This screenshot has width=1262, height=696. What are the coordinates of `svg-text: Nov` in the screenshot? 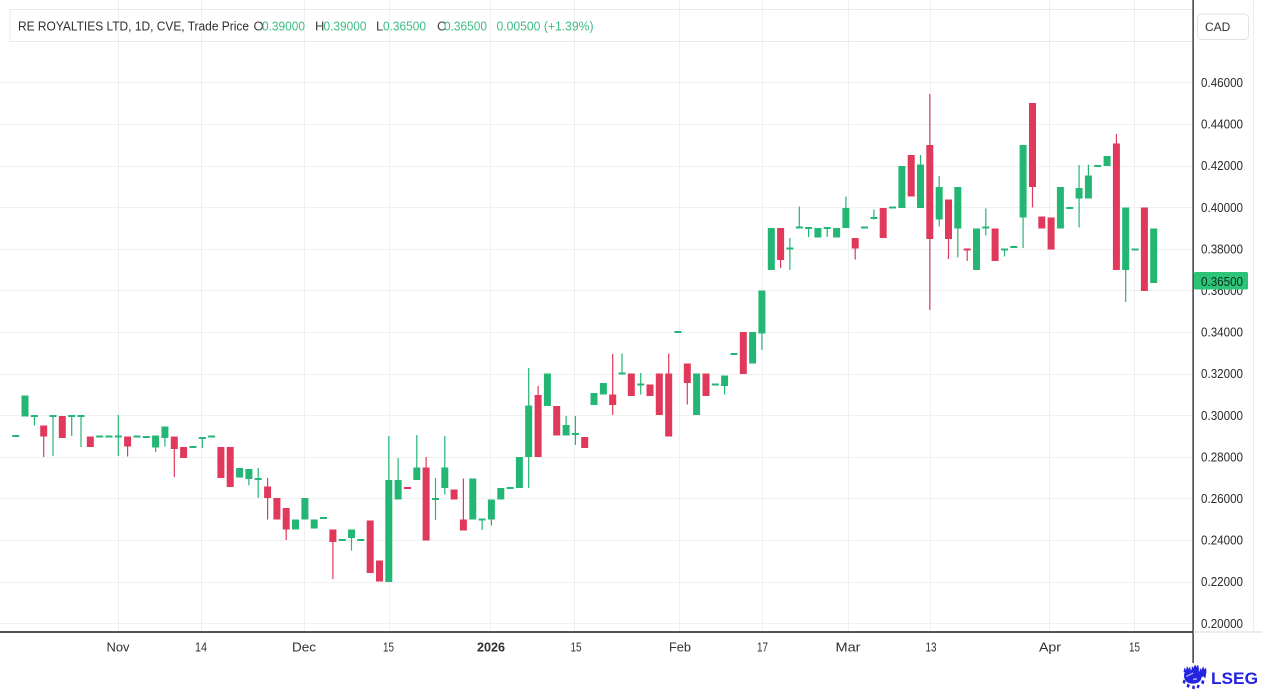 It's located at (118, 647).